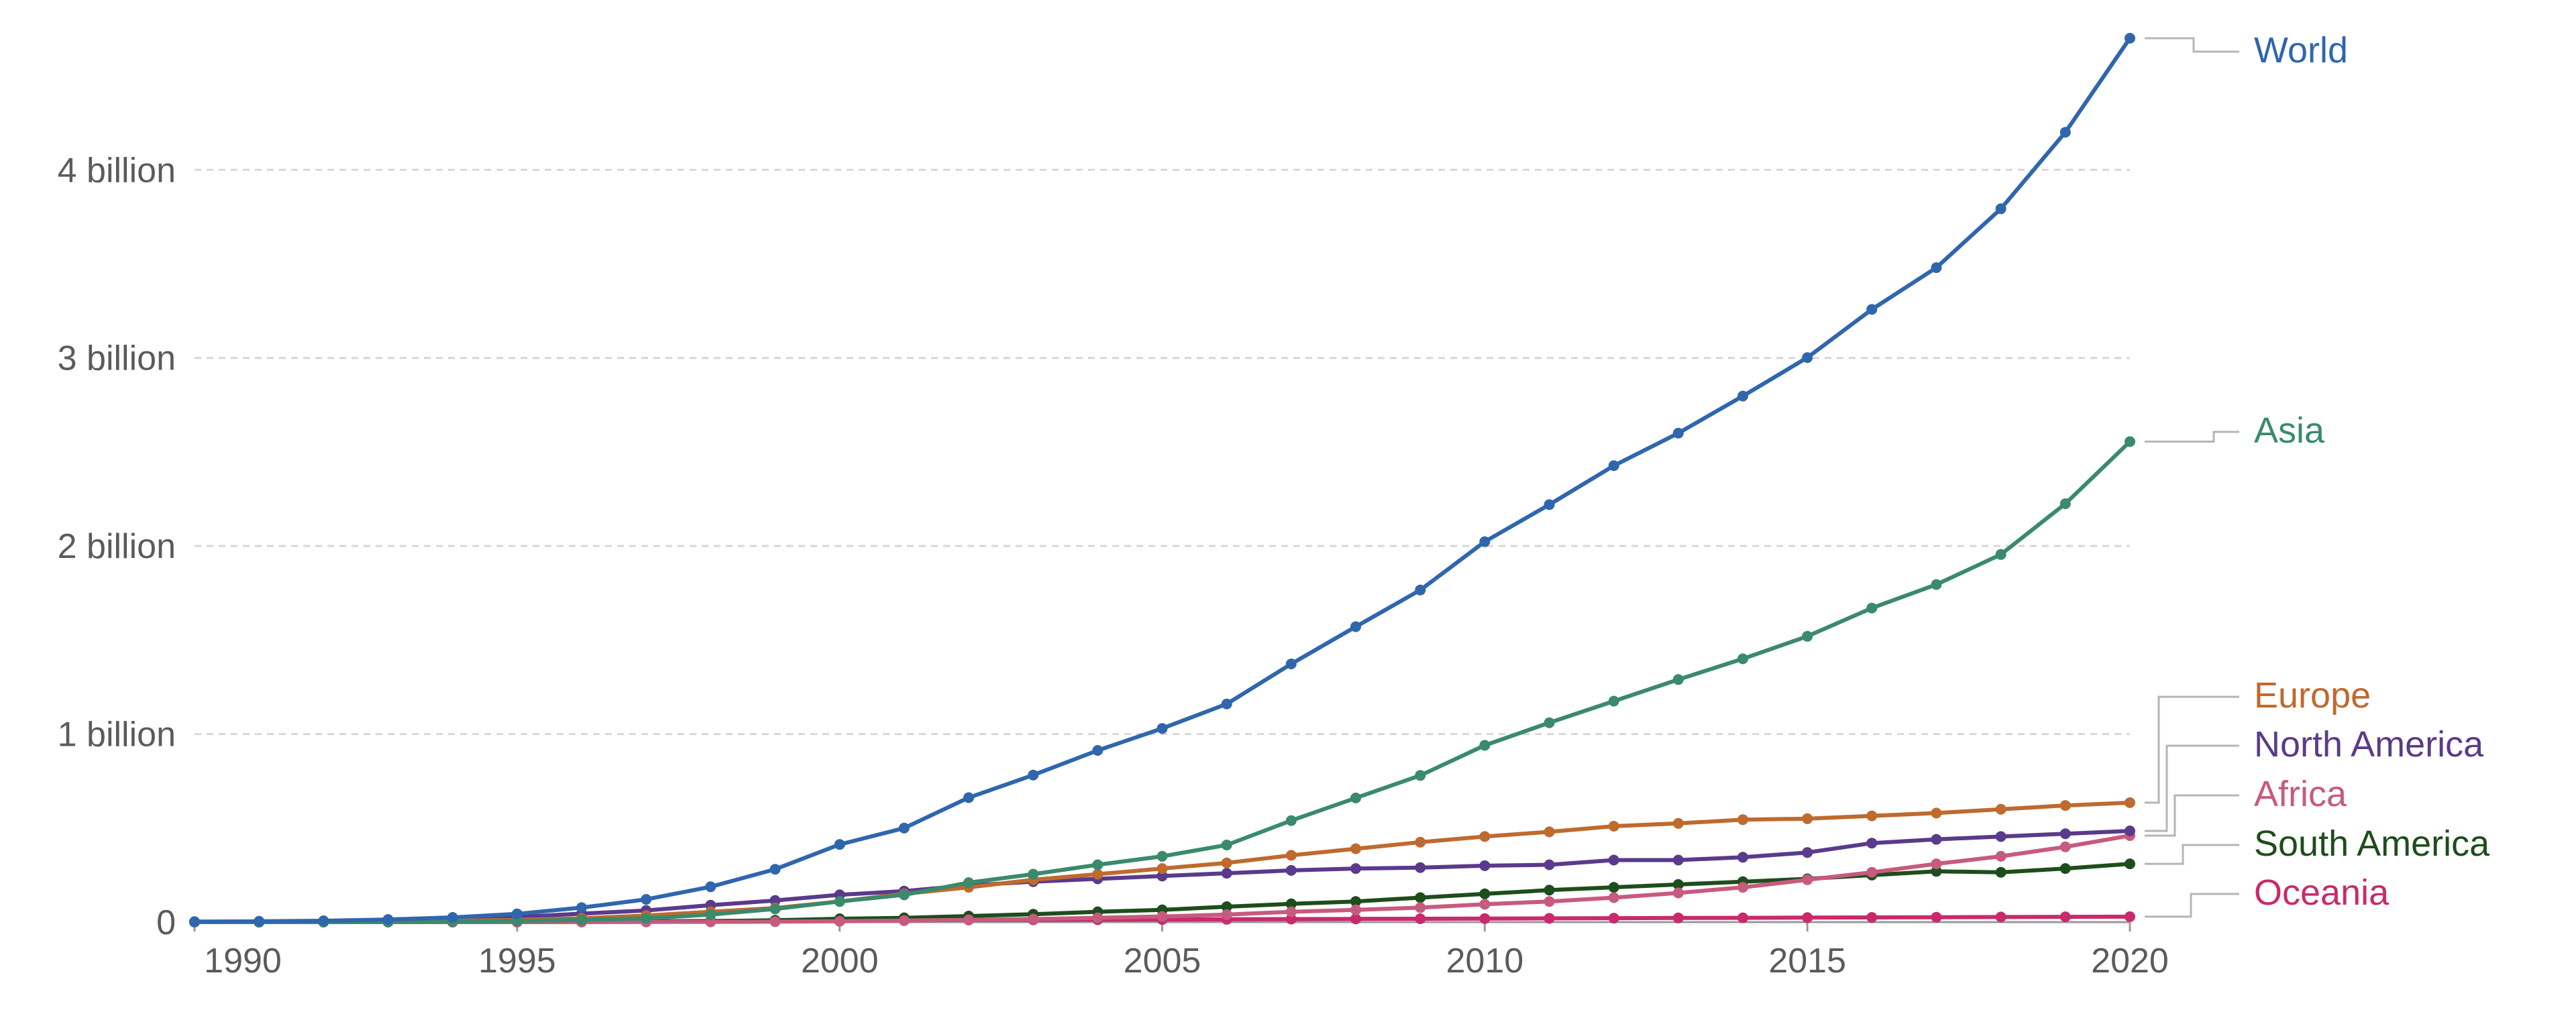  Describe the element at coordinates (117, 546) in the screenshot. I see `y-axis-tick-labels: 0 1 billion 2 billion 3 billion 4 billion` at that location.